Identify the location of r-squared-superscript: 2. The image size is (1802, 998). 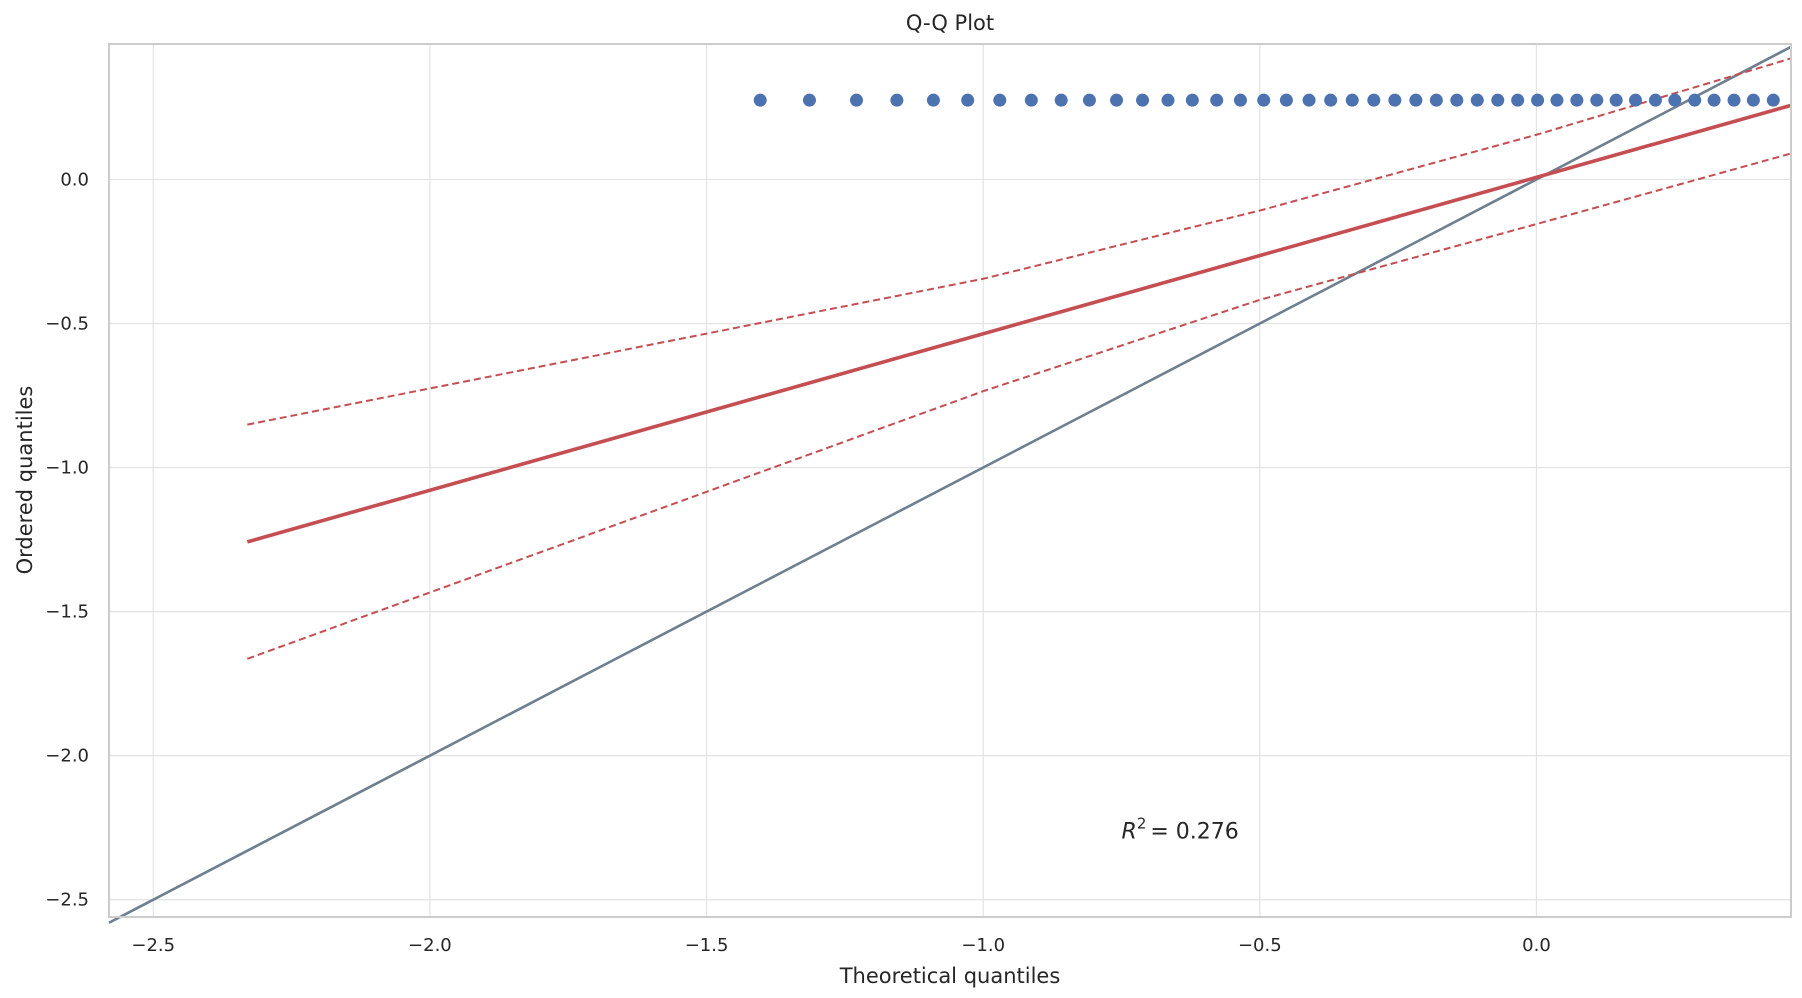
(1142, 824).